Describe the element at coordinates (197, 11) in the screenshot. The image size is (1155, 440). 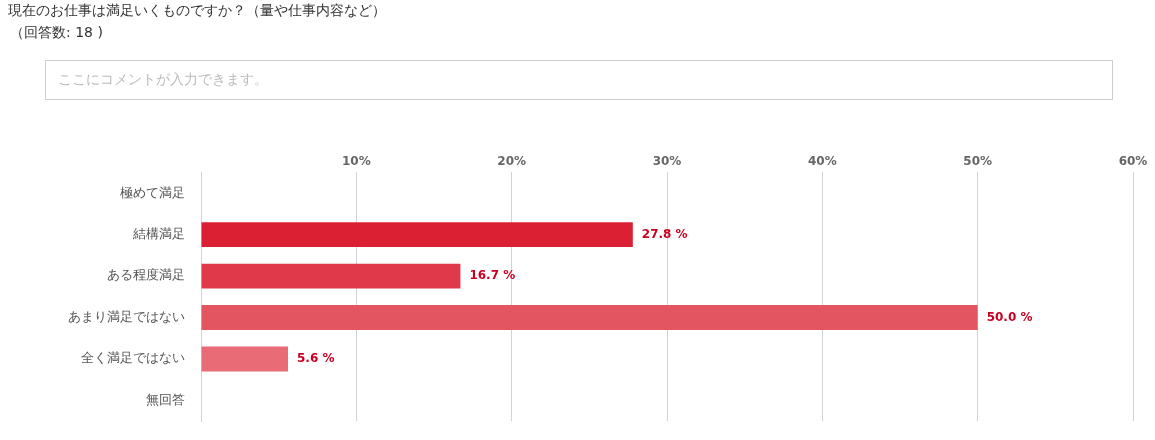
I see `chart-title: 現在のお仕事は満足いくものですか？（量や仕事内容など）` at that location.